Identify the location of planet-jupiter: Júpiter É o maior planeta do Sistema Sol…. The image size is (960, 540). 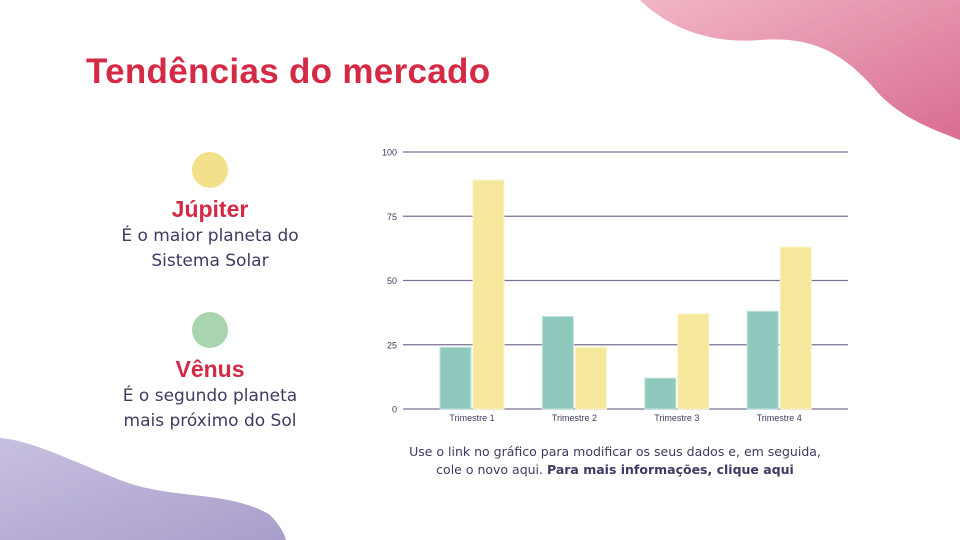
(210, 212).